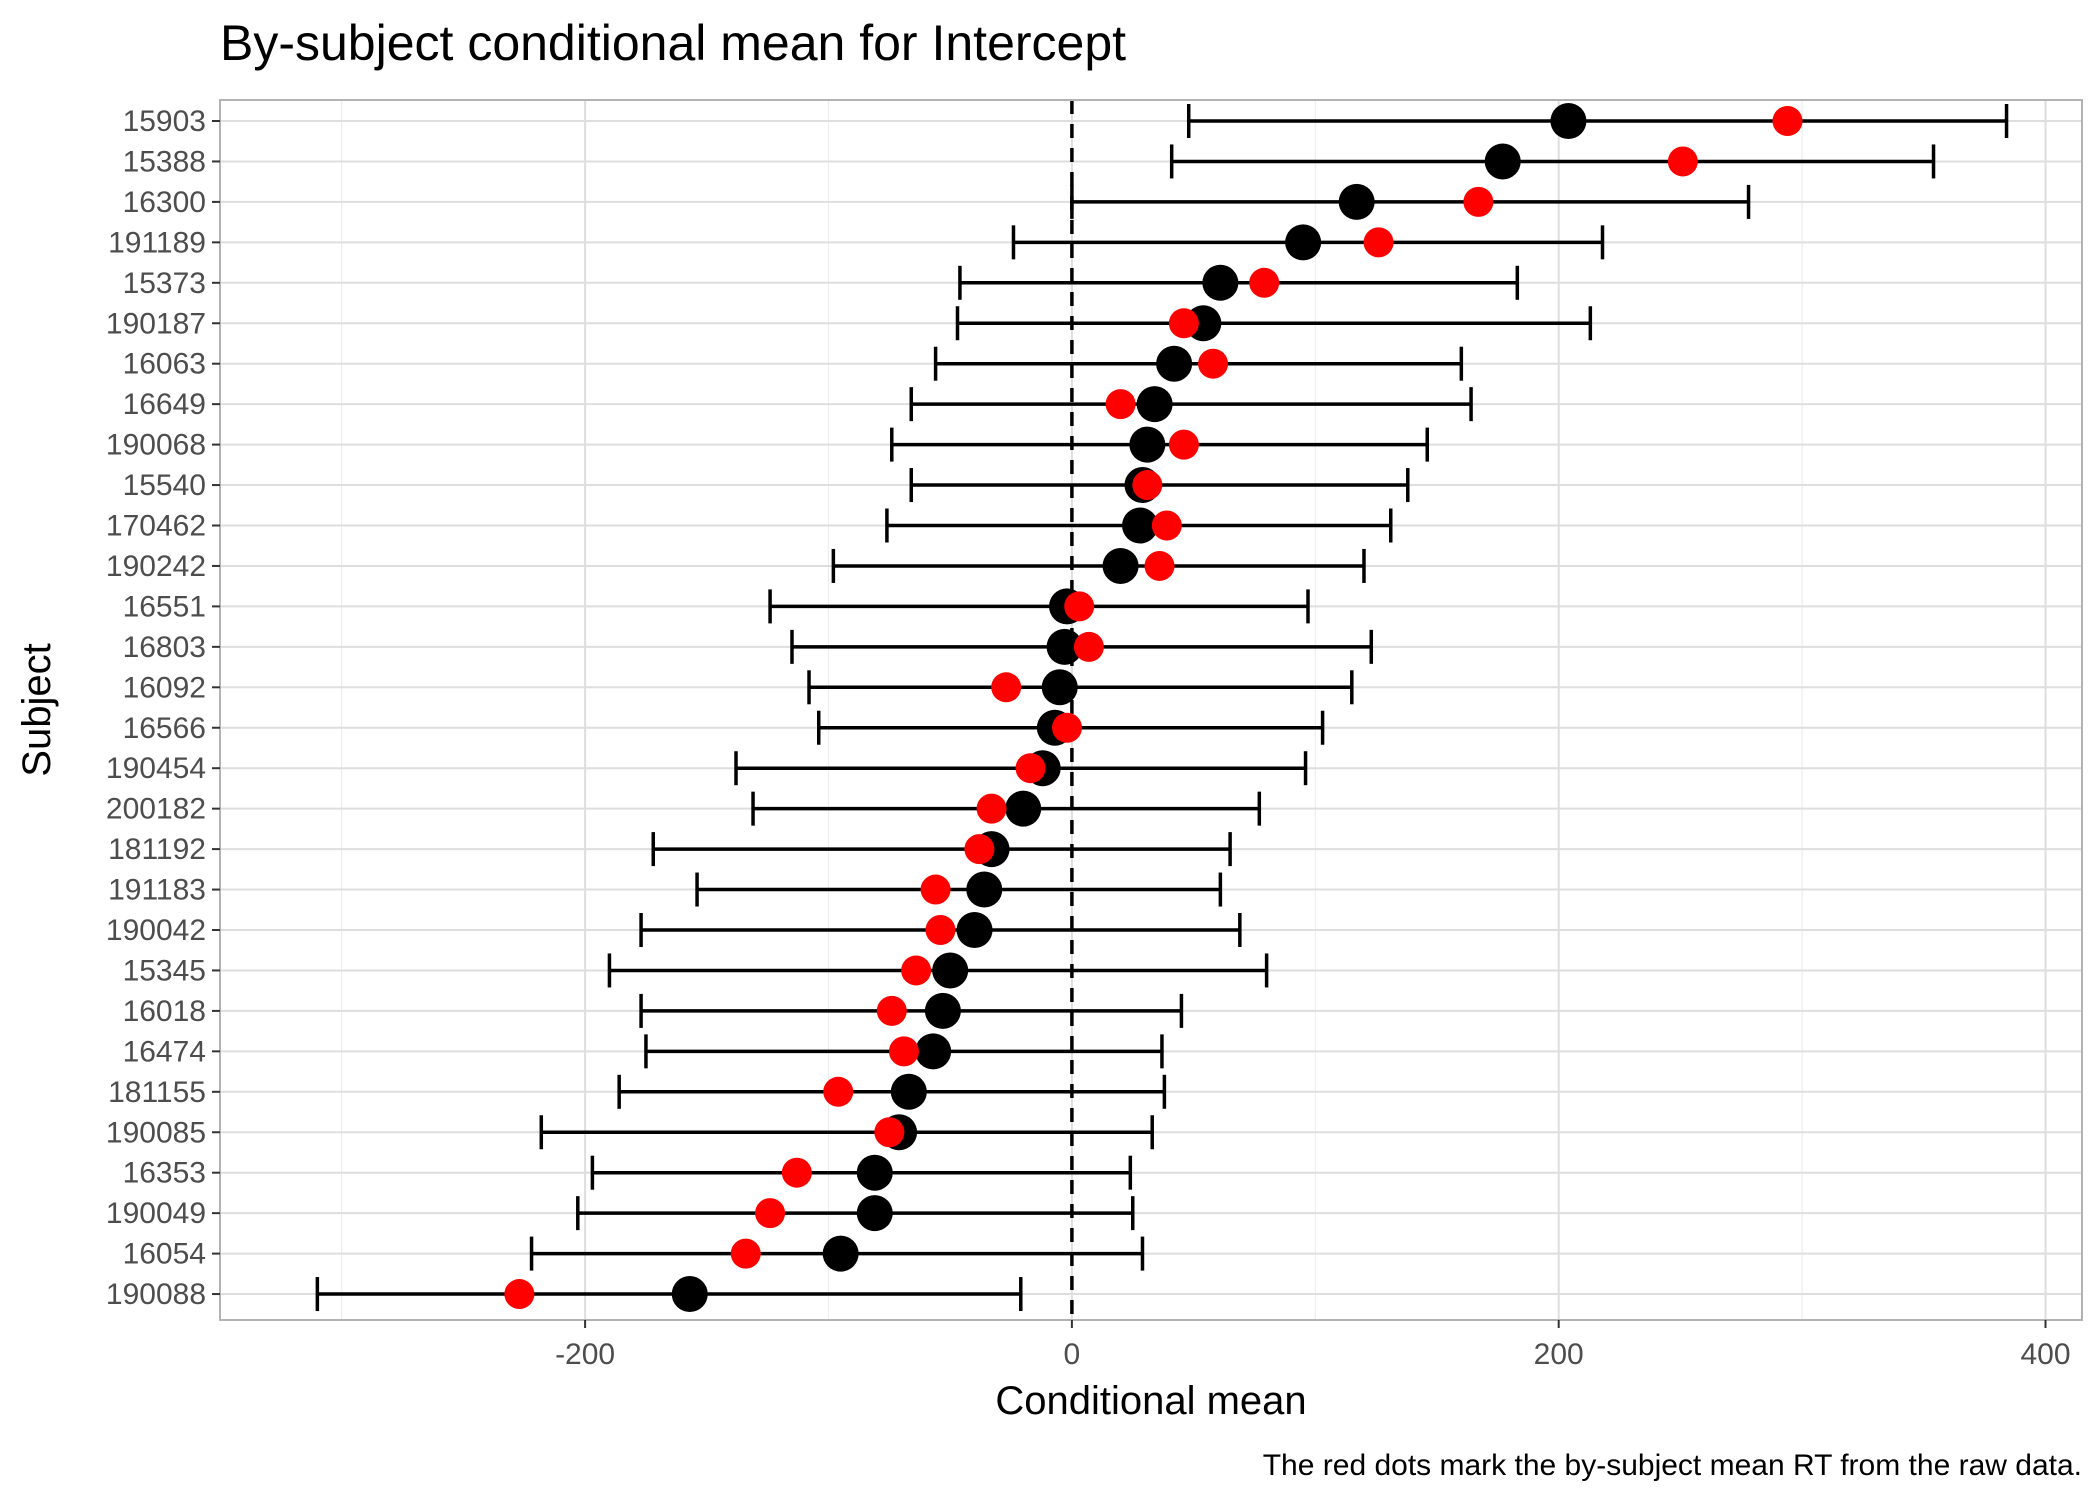 The height and width of the screenshot is (1500, 2100). I want to click on y-tick-label: 15388, so click(164, 161).